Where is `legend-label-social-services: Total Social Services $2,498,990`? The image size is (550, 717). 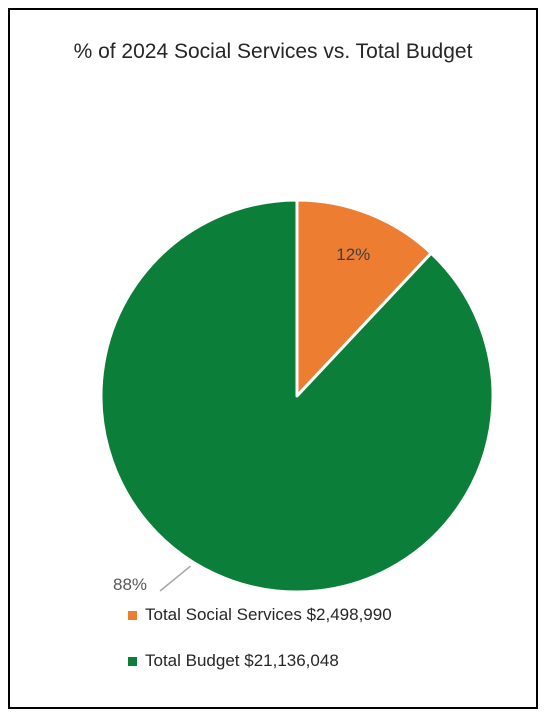 legend-label-social-services: Total Social Services $2,498,990 is located at coordinates (268, 614).